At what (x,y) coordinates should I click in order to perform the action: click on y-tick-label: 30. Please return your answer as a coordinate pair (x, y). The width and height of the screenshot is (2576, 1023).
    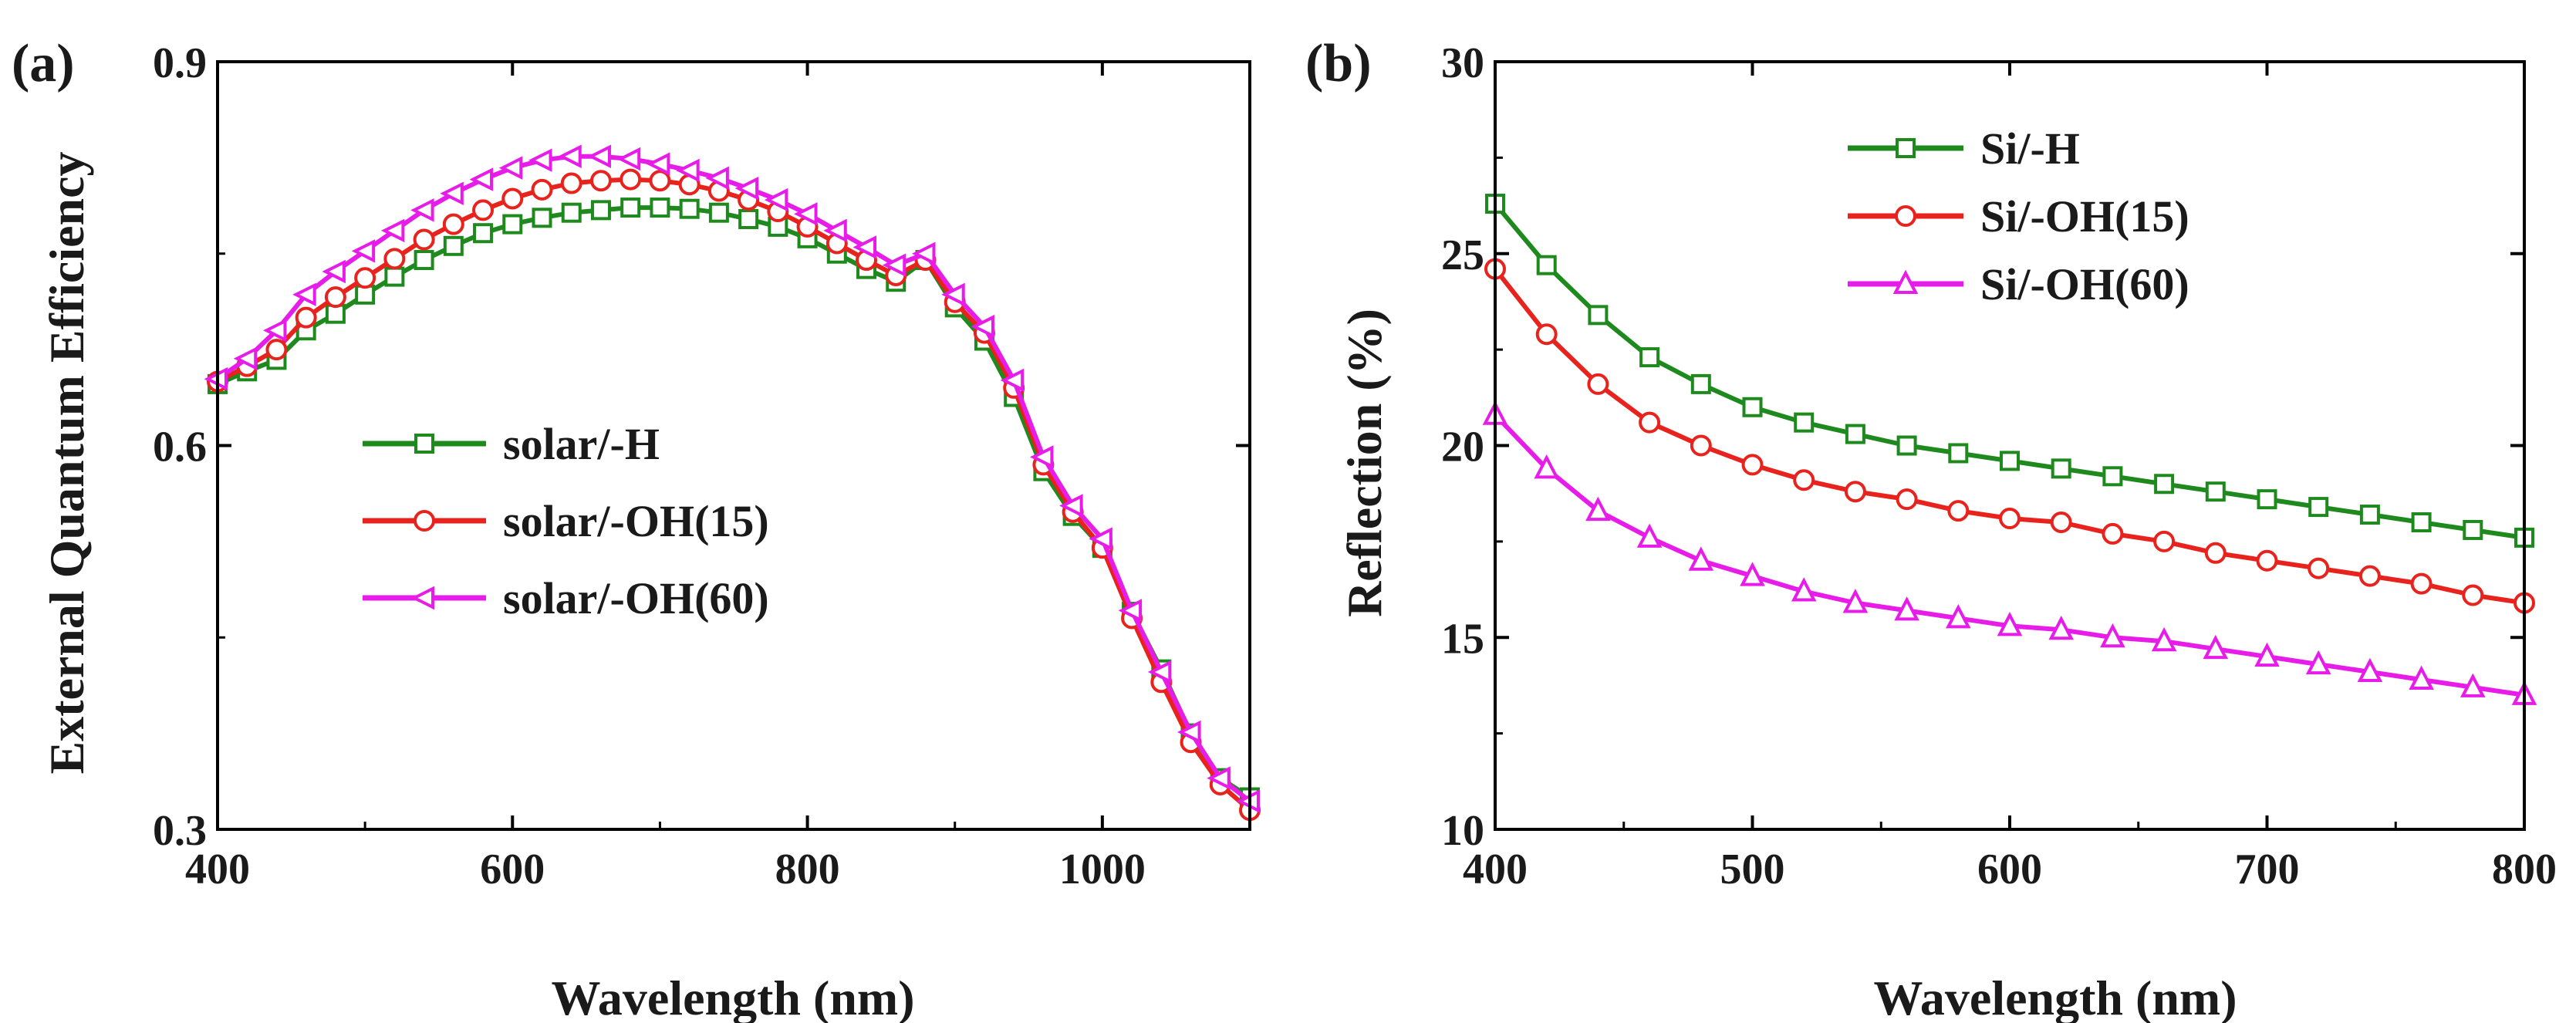
    Looking at the image, I should click on (1463, 63).